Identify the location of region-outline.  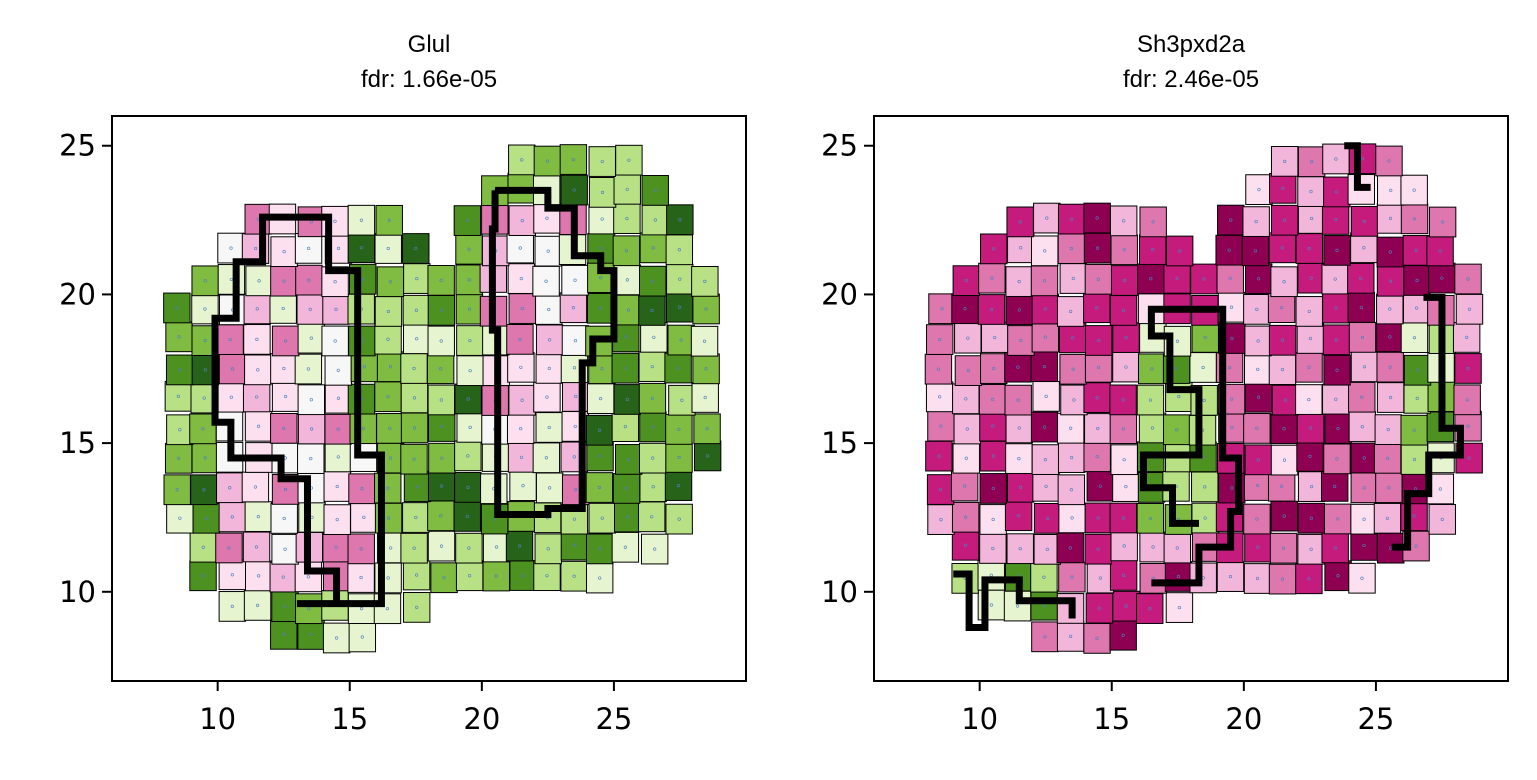
(1357, 166).